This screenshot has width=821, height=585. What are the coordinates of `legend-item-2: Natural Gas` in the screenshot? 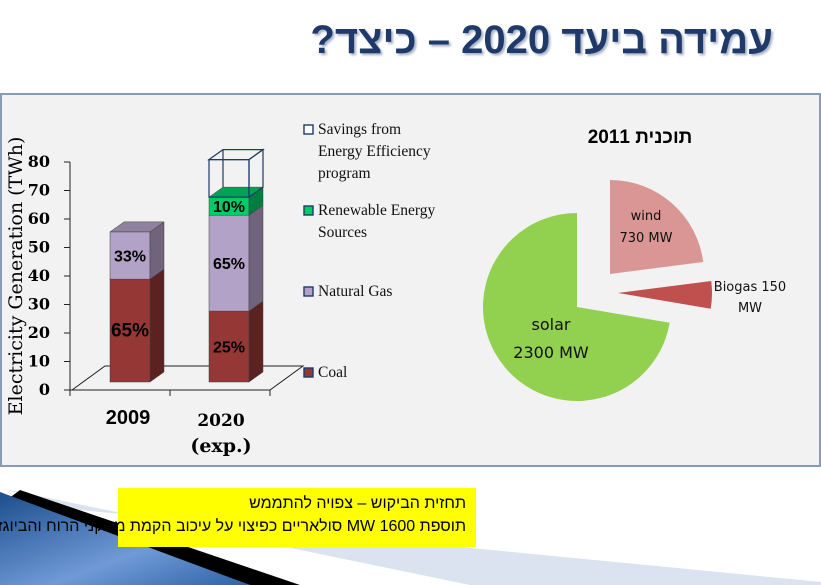 It's located at (347, 291).